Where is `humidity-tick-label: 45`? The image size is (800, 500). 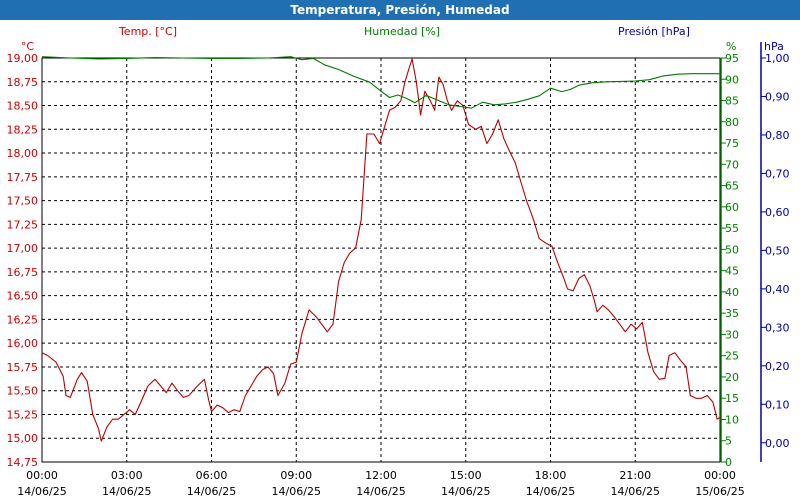 humidity-tick-label: 45 is located at coordinates (732, 271).